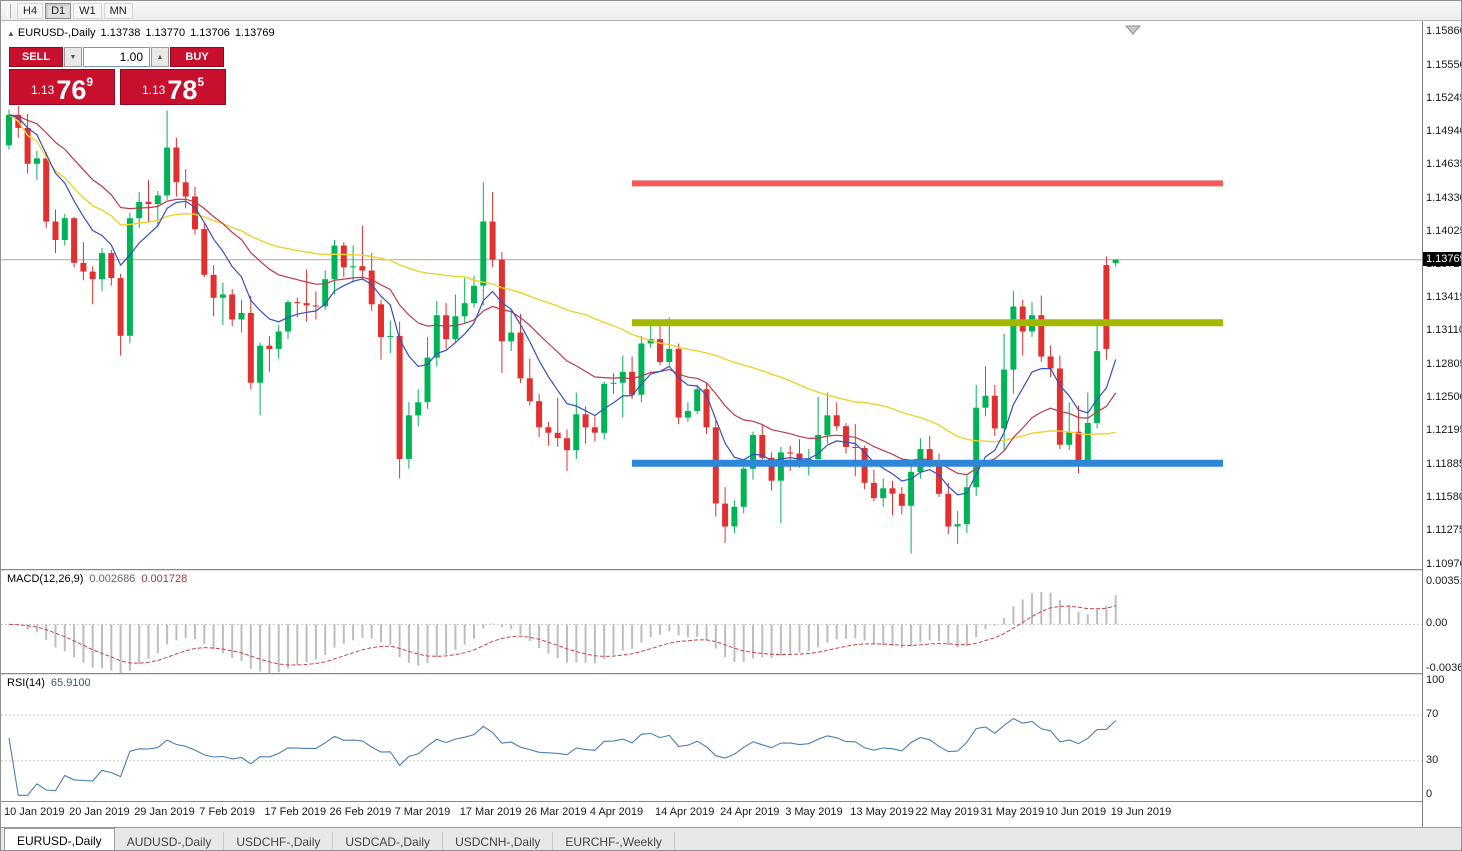 The width and height of the screenshot is (1462, 851). I want to click on symbol-tab-usdcad-daily: USDCAD-,Daily, so click(388, 841).